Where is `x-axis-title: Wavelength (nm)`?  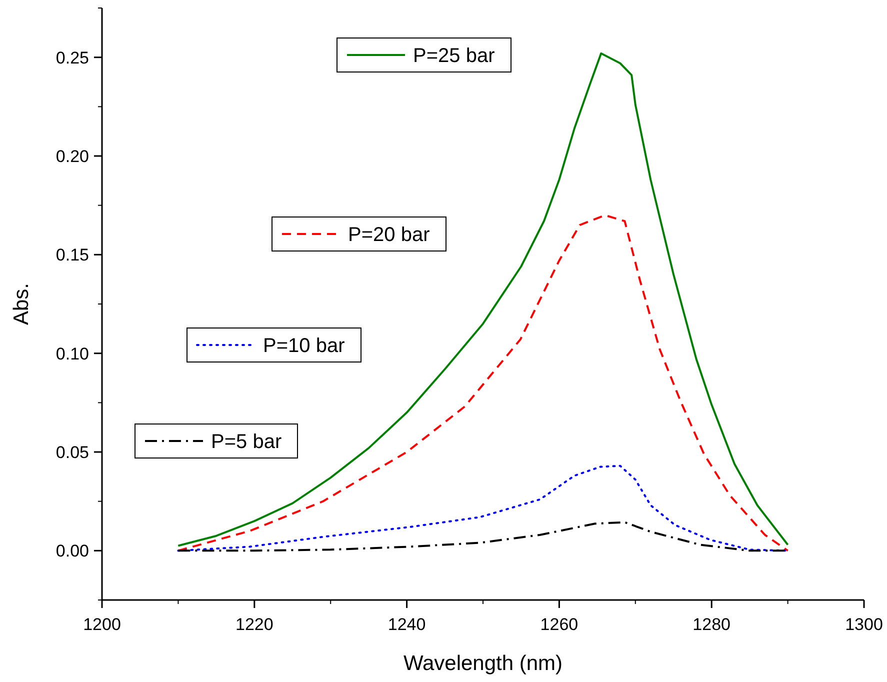
x-axis-title: Wavelength (nm) is located at coordinates (483, 663).